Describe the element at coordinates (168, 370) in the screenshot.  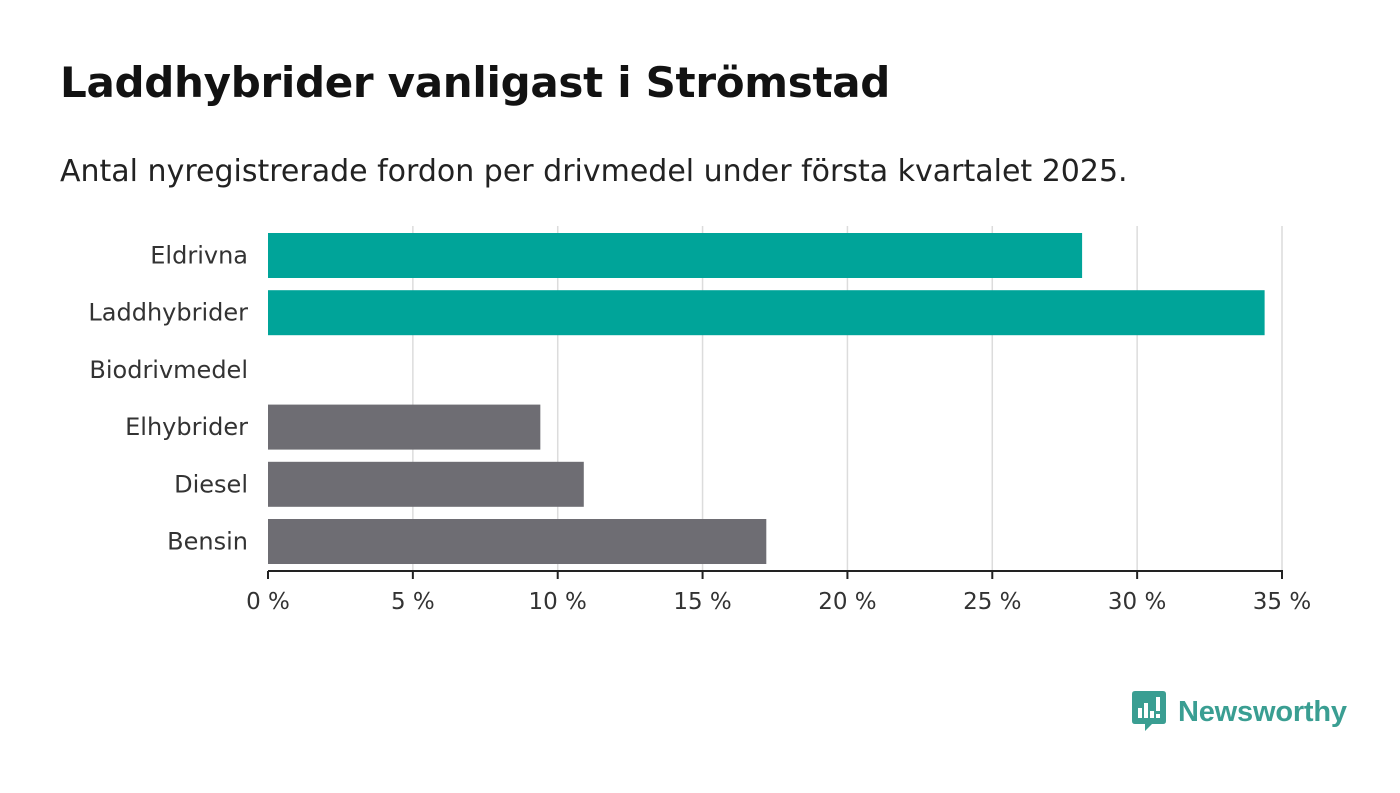
I see `category-label: Biodrivmedel` at that location.